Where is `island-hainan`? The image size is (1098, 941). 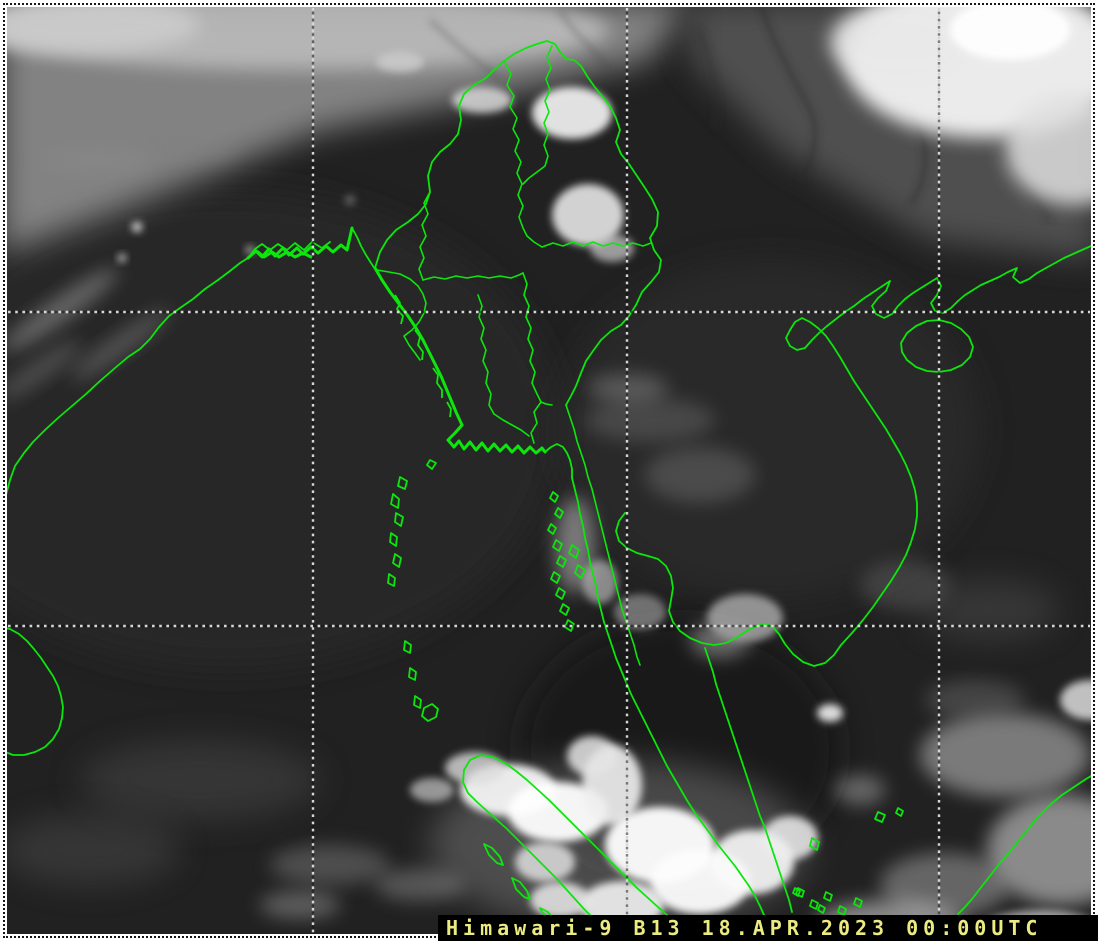
island-hainan is located at coordinates (937, 346).